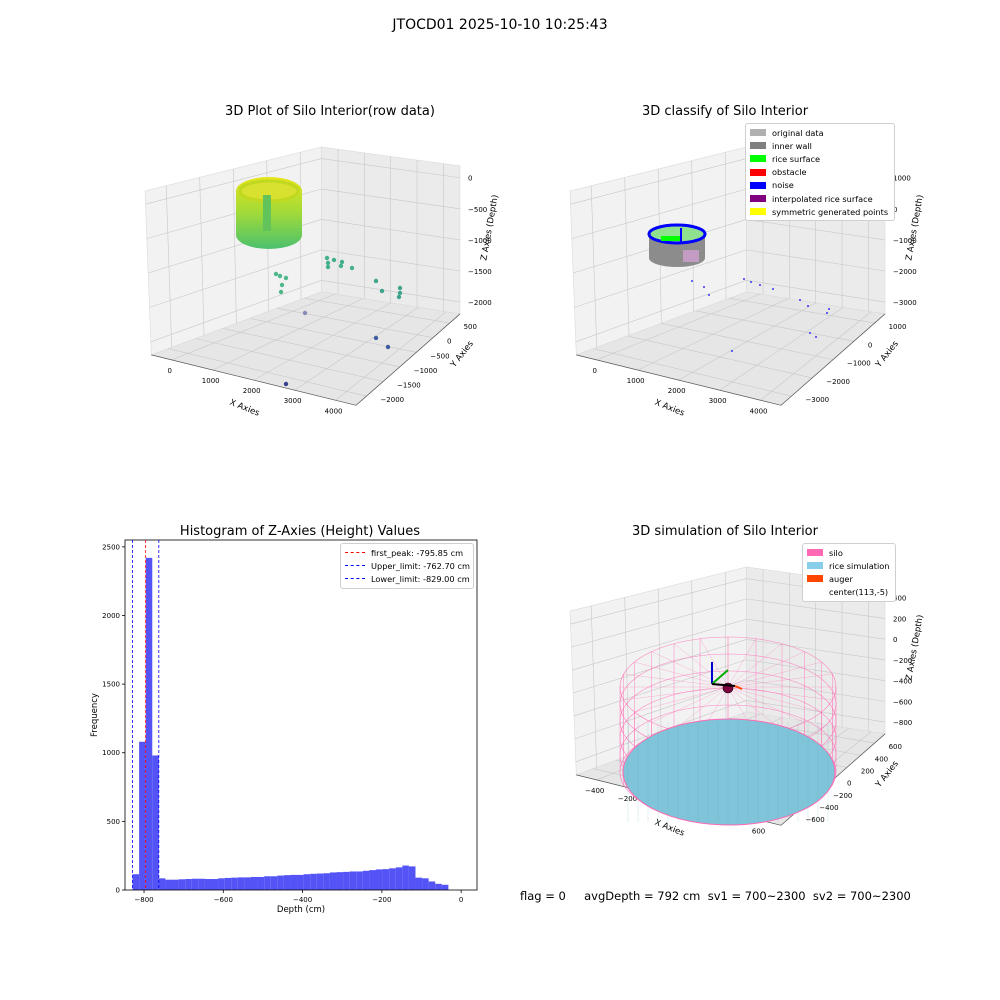  What do you see at coordinates (480, 241) in the screenshot?
I see `z-tick-label: −1000` at bounding box center [480, 241].